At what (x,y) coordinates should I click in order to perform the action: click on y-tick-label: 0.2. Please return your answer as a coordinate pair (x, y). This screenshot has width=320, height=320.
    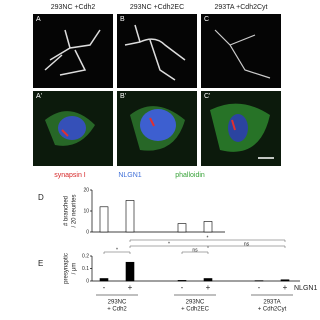
    Looking at the image, I should click on (85, 256).